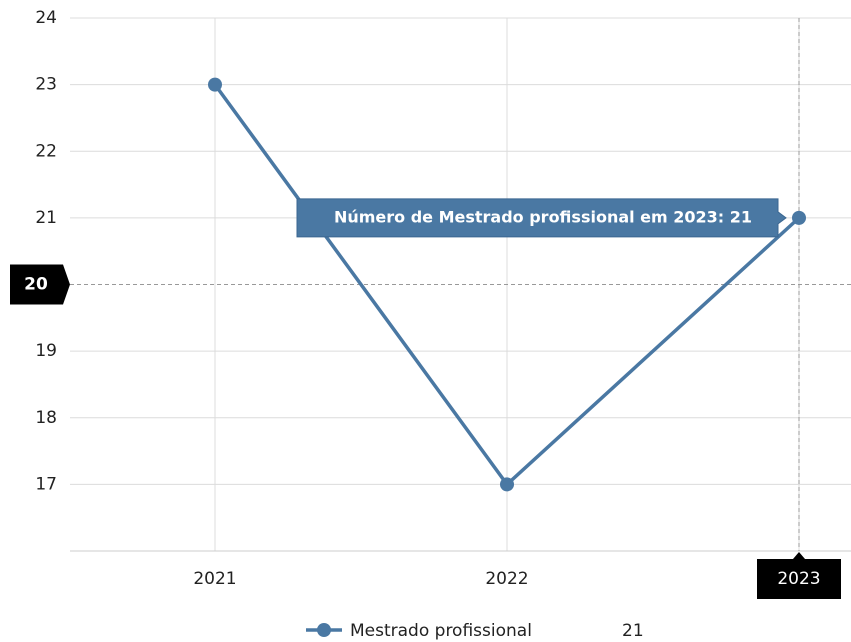  What do you see at coordinates (798, 579) in the screenshot?
I see `x-tick-label: 2023` at bounding box center [798, 579].